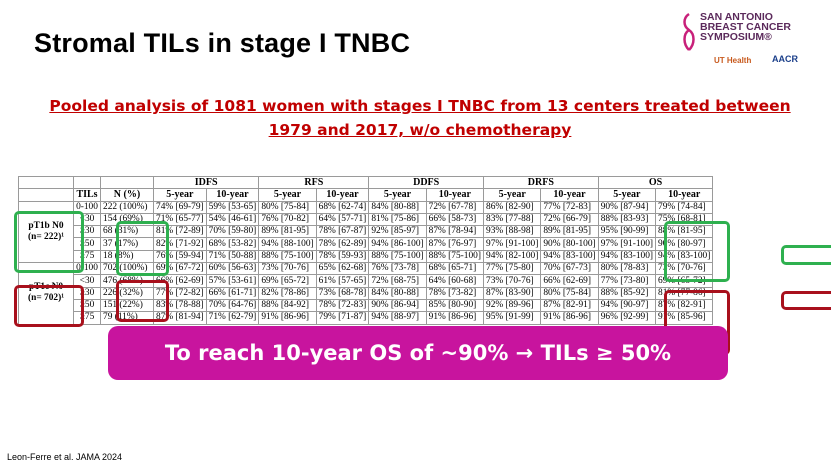 The image size is (831, 468). I want to click on rate-cell: 80% [78-83], so click(627, 269).